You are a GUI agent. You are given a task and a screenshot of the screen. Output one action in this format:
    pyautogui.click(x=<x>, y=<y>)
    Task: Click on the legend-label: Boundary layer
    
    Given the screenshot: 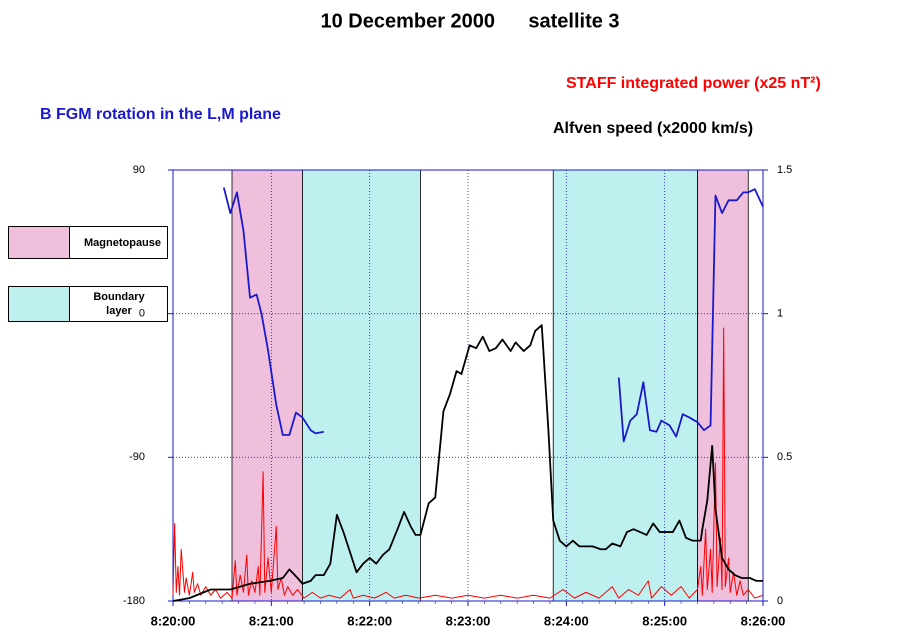 What is the action you would take?
    pyautogui.click(x=119, y=304)
    